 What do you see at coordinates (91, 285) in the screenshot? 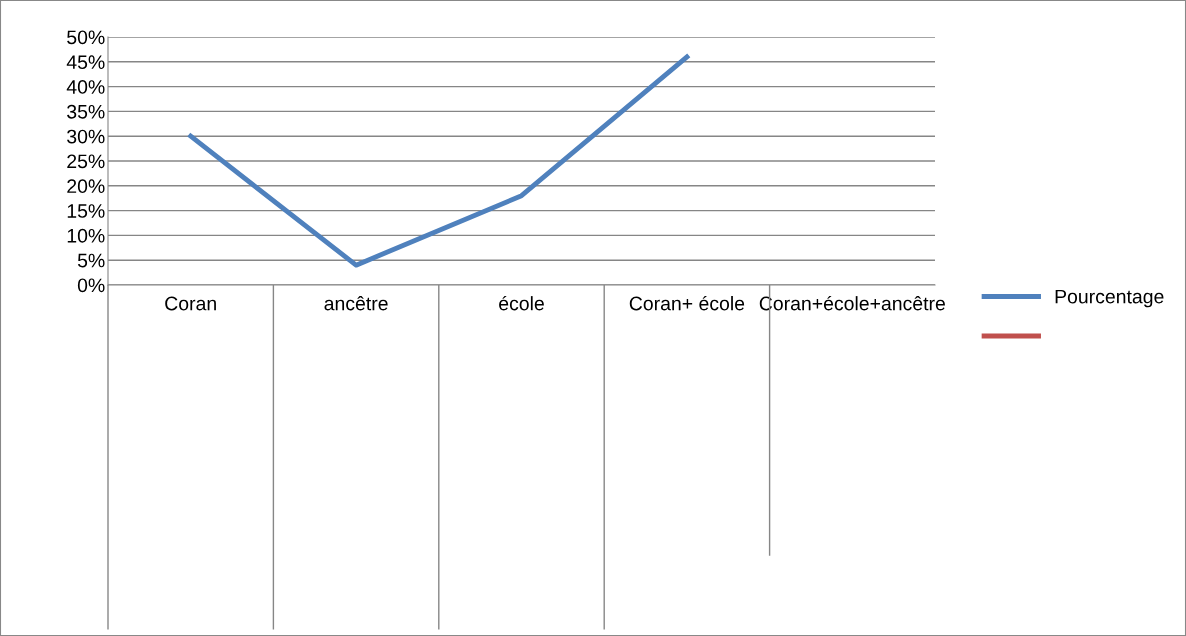
I see `y-tick-label: 0%` at bounding box center [91, 285].